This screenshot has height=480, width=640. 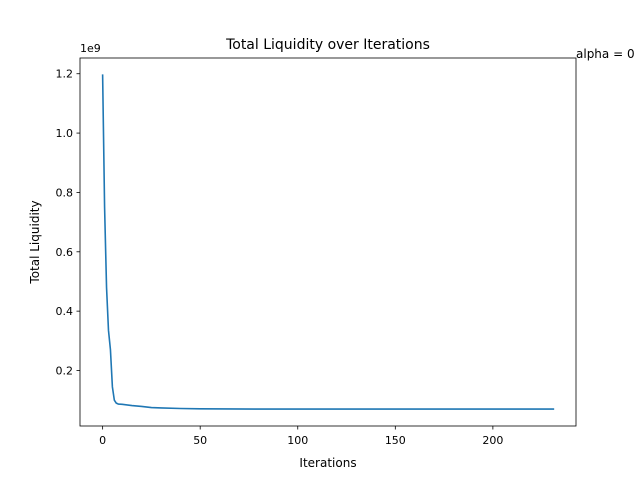 I want to click on y-axis-label: Total Liquidity, so click(x=35, y=242).